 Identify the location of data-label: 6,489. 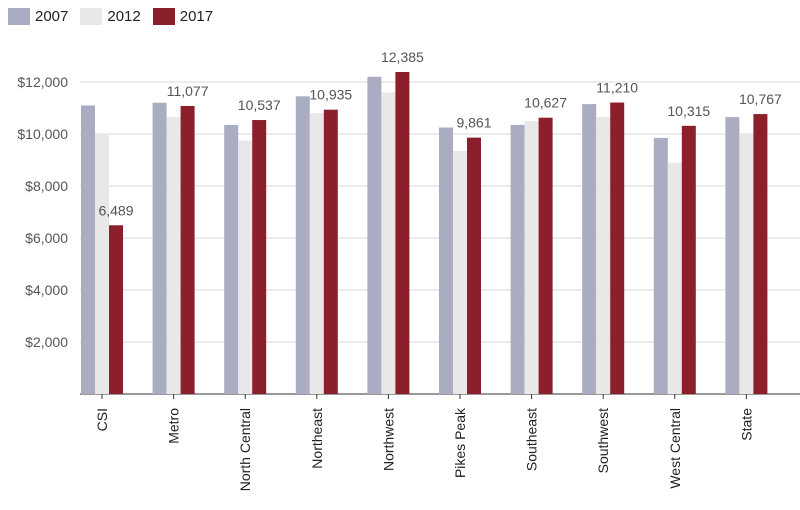
(115, 210).